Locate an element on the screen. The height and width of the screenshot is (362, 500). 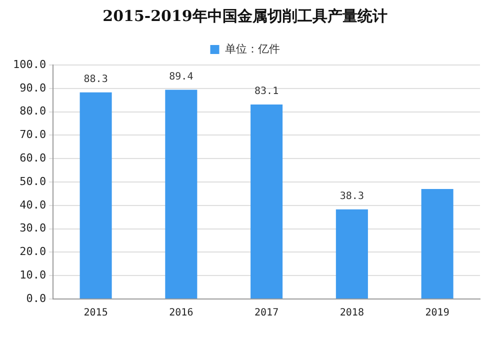
x-tick-label: 2017 is located at coordinates (266, 313).